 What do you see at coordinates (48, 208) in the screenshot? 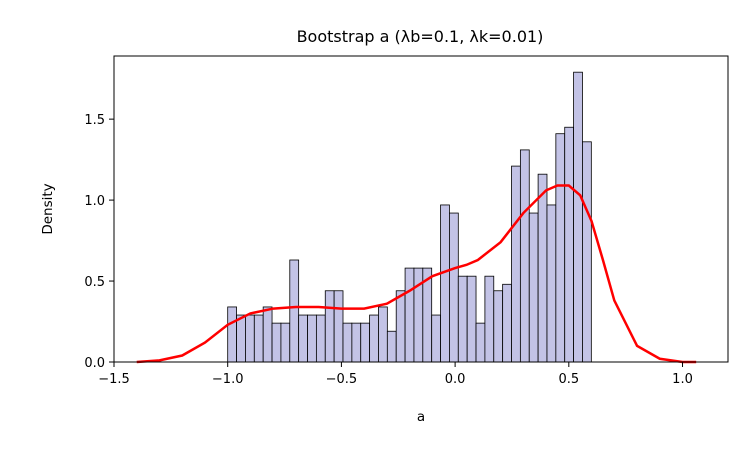
I see `y-axis-label: Density` at bounding box center [48, 208].